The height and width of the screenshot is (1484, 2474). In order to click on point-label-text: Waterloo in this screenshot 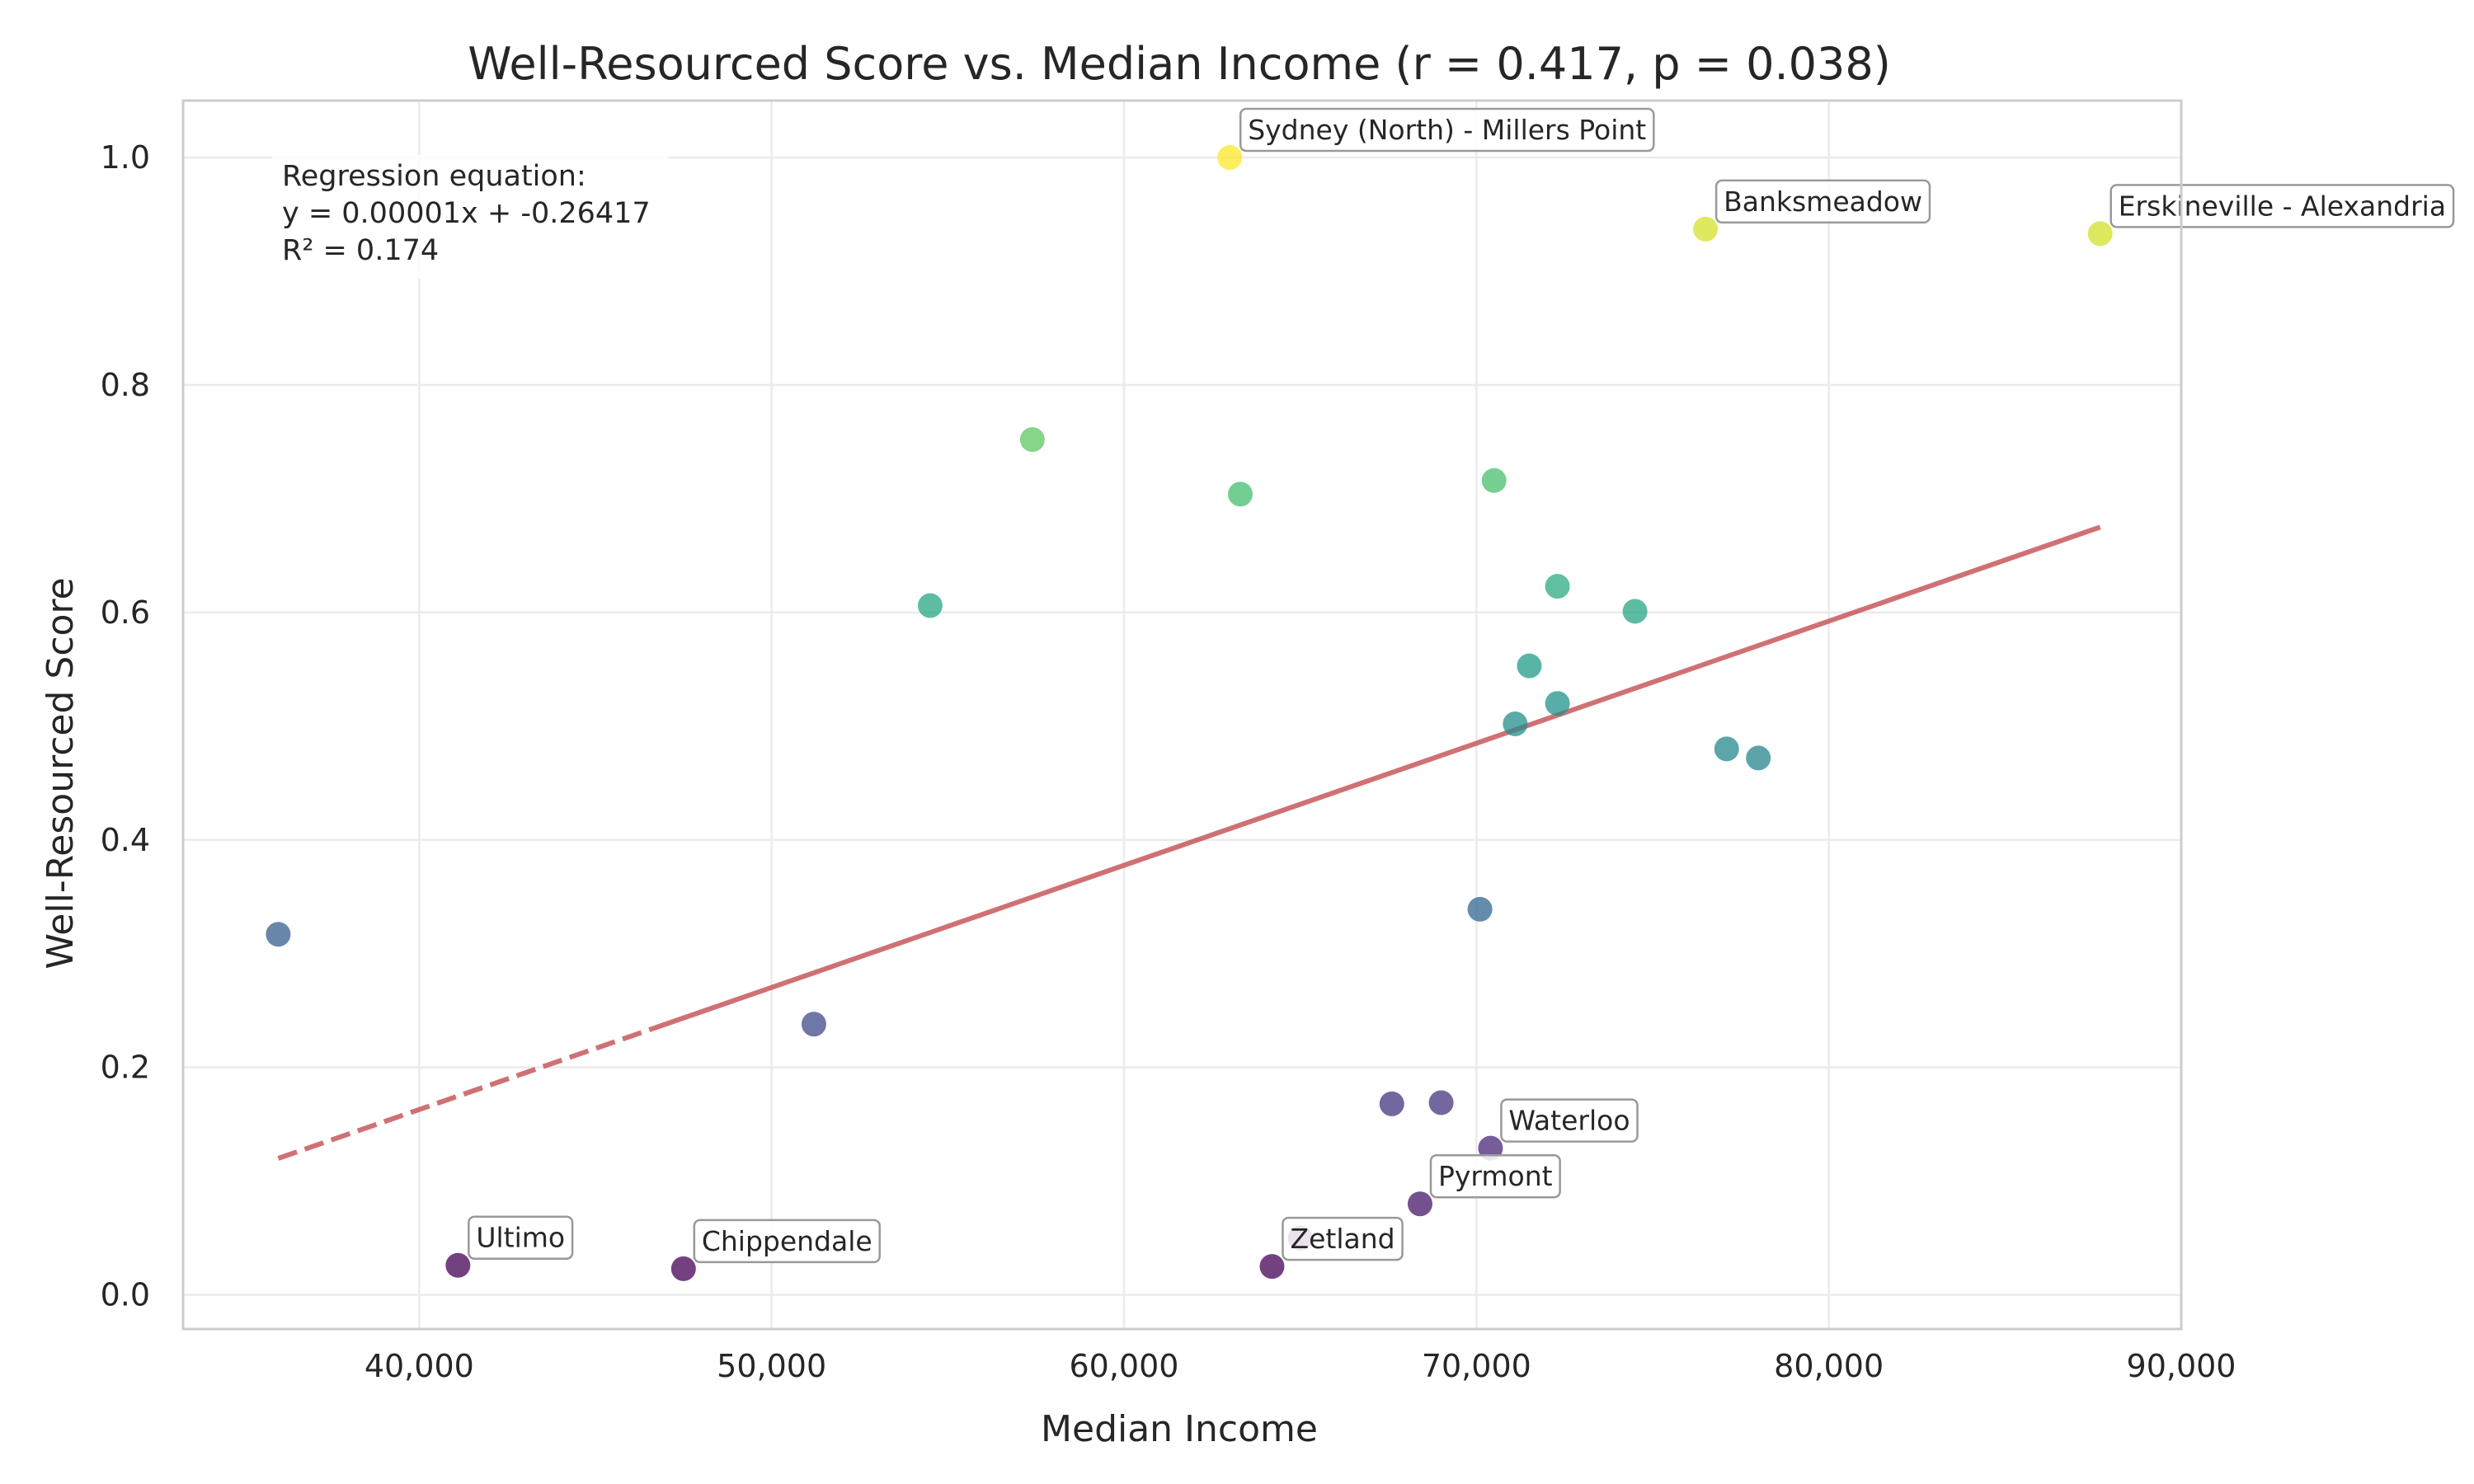, I will do `click(1569, 1121)`.